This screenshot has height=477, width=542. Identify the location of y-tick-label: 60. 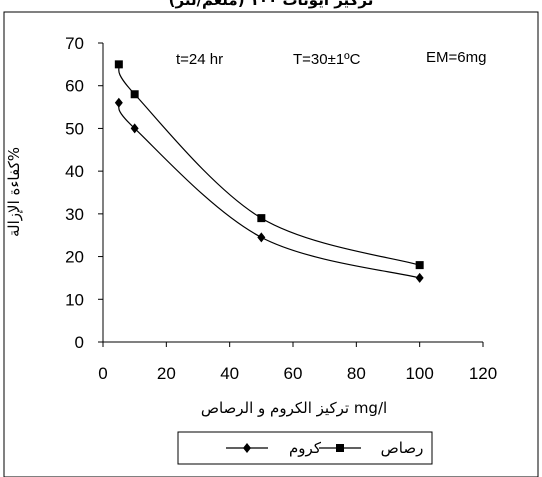
(74, 86).